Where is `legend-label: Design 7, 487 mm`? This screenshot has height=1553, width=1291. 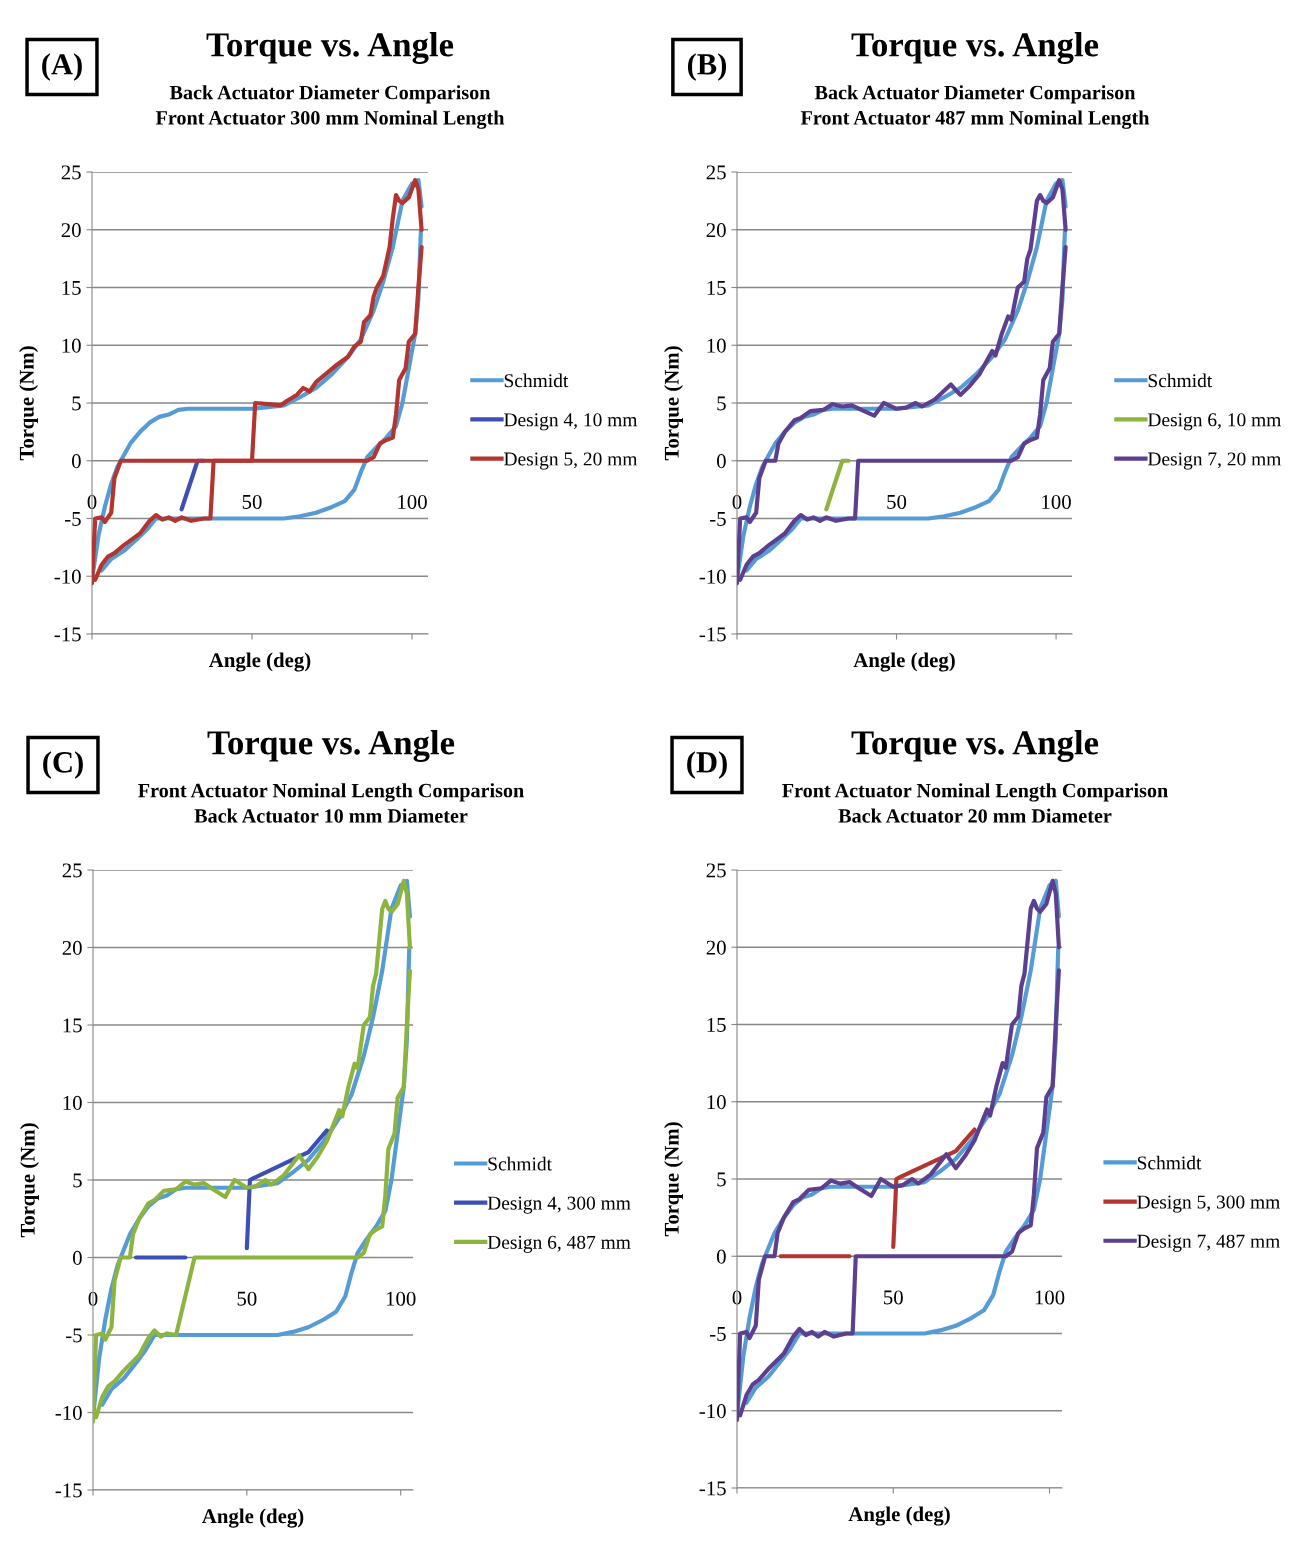 legend-label: Design 7, 487 mm is located at coordinates (1208, 1243).